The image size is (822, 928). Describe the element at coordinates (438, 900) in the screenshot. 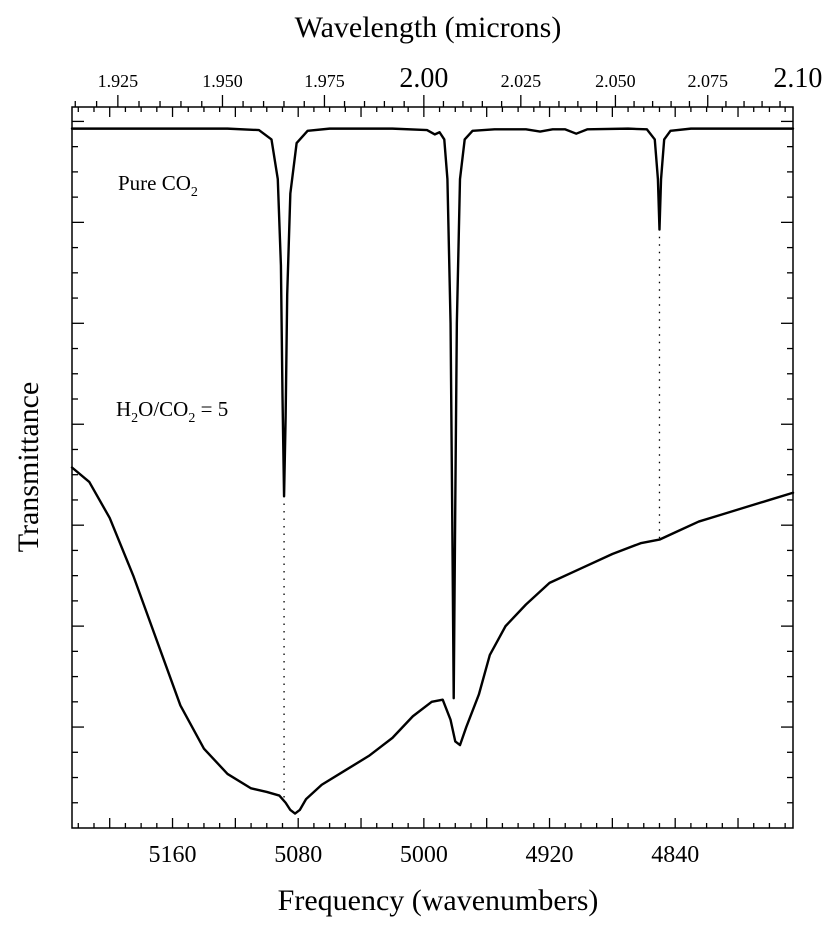

I see `bottom-axis-title: Frequency (wavenumbers)` at that location.